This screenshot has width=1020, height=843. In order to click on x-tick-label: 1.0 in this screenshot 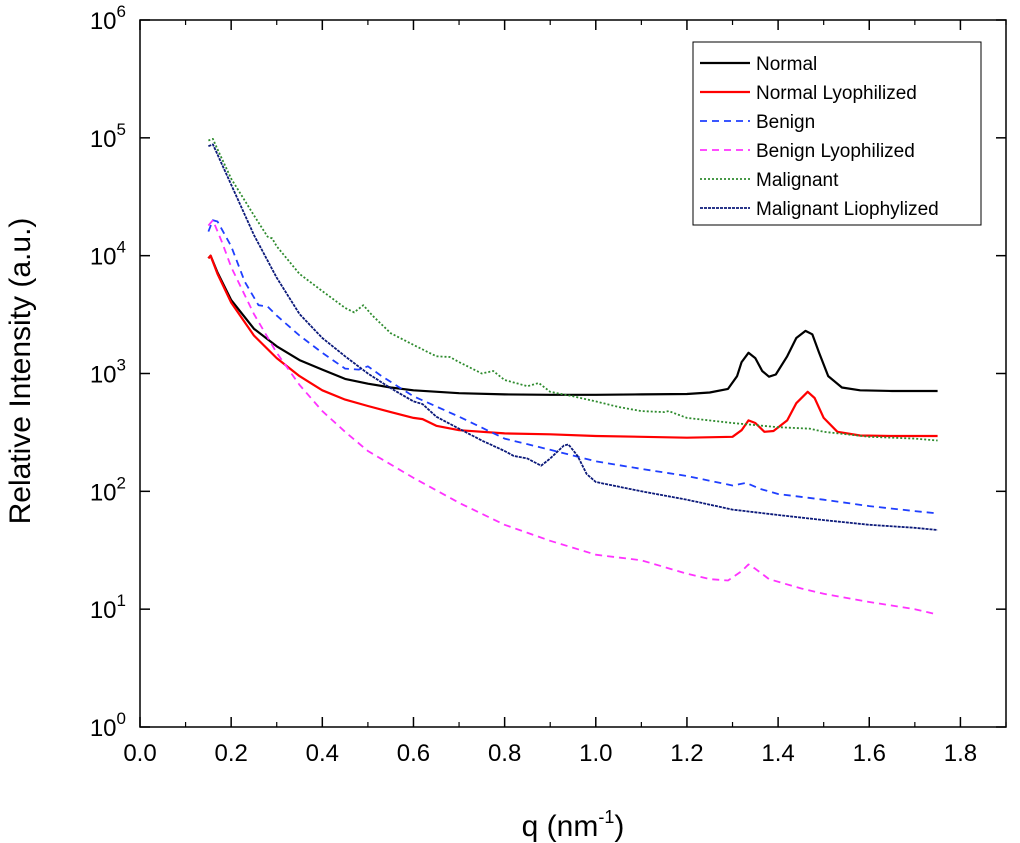, I will do `click(595, 753)`.